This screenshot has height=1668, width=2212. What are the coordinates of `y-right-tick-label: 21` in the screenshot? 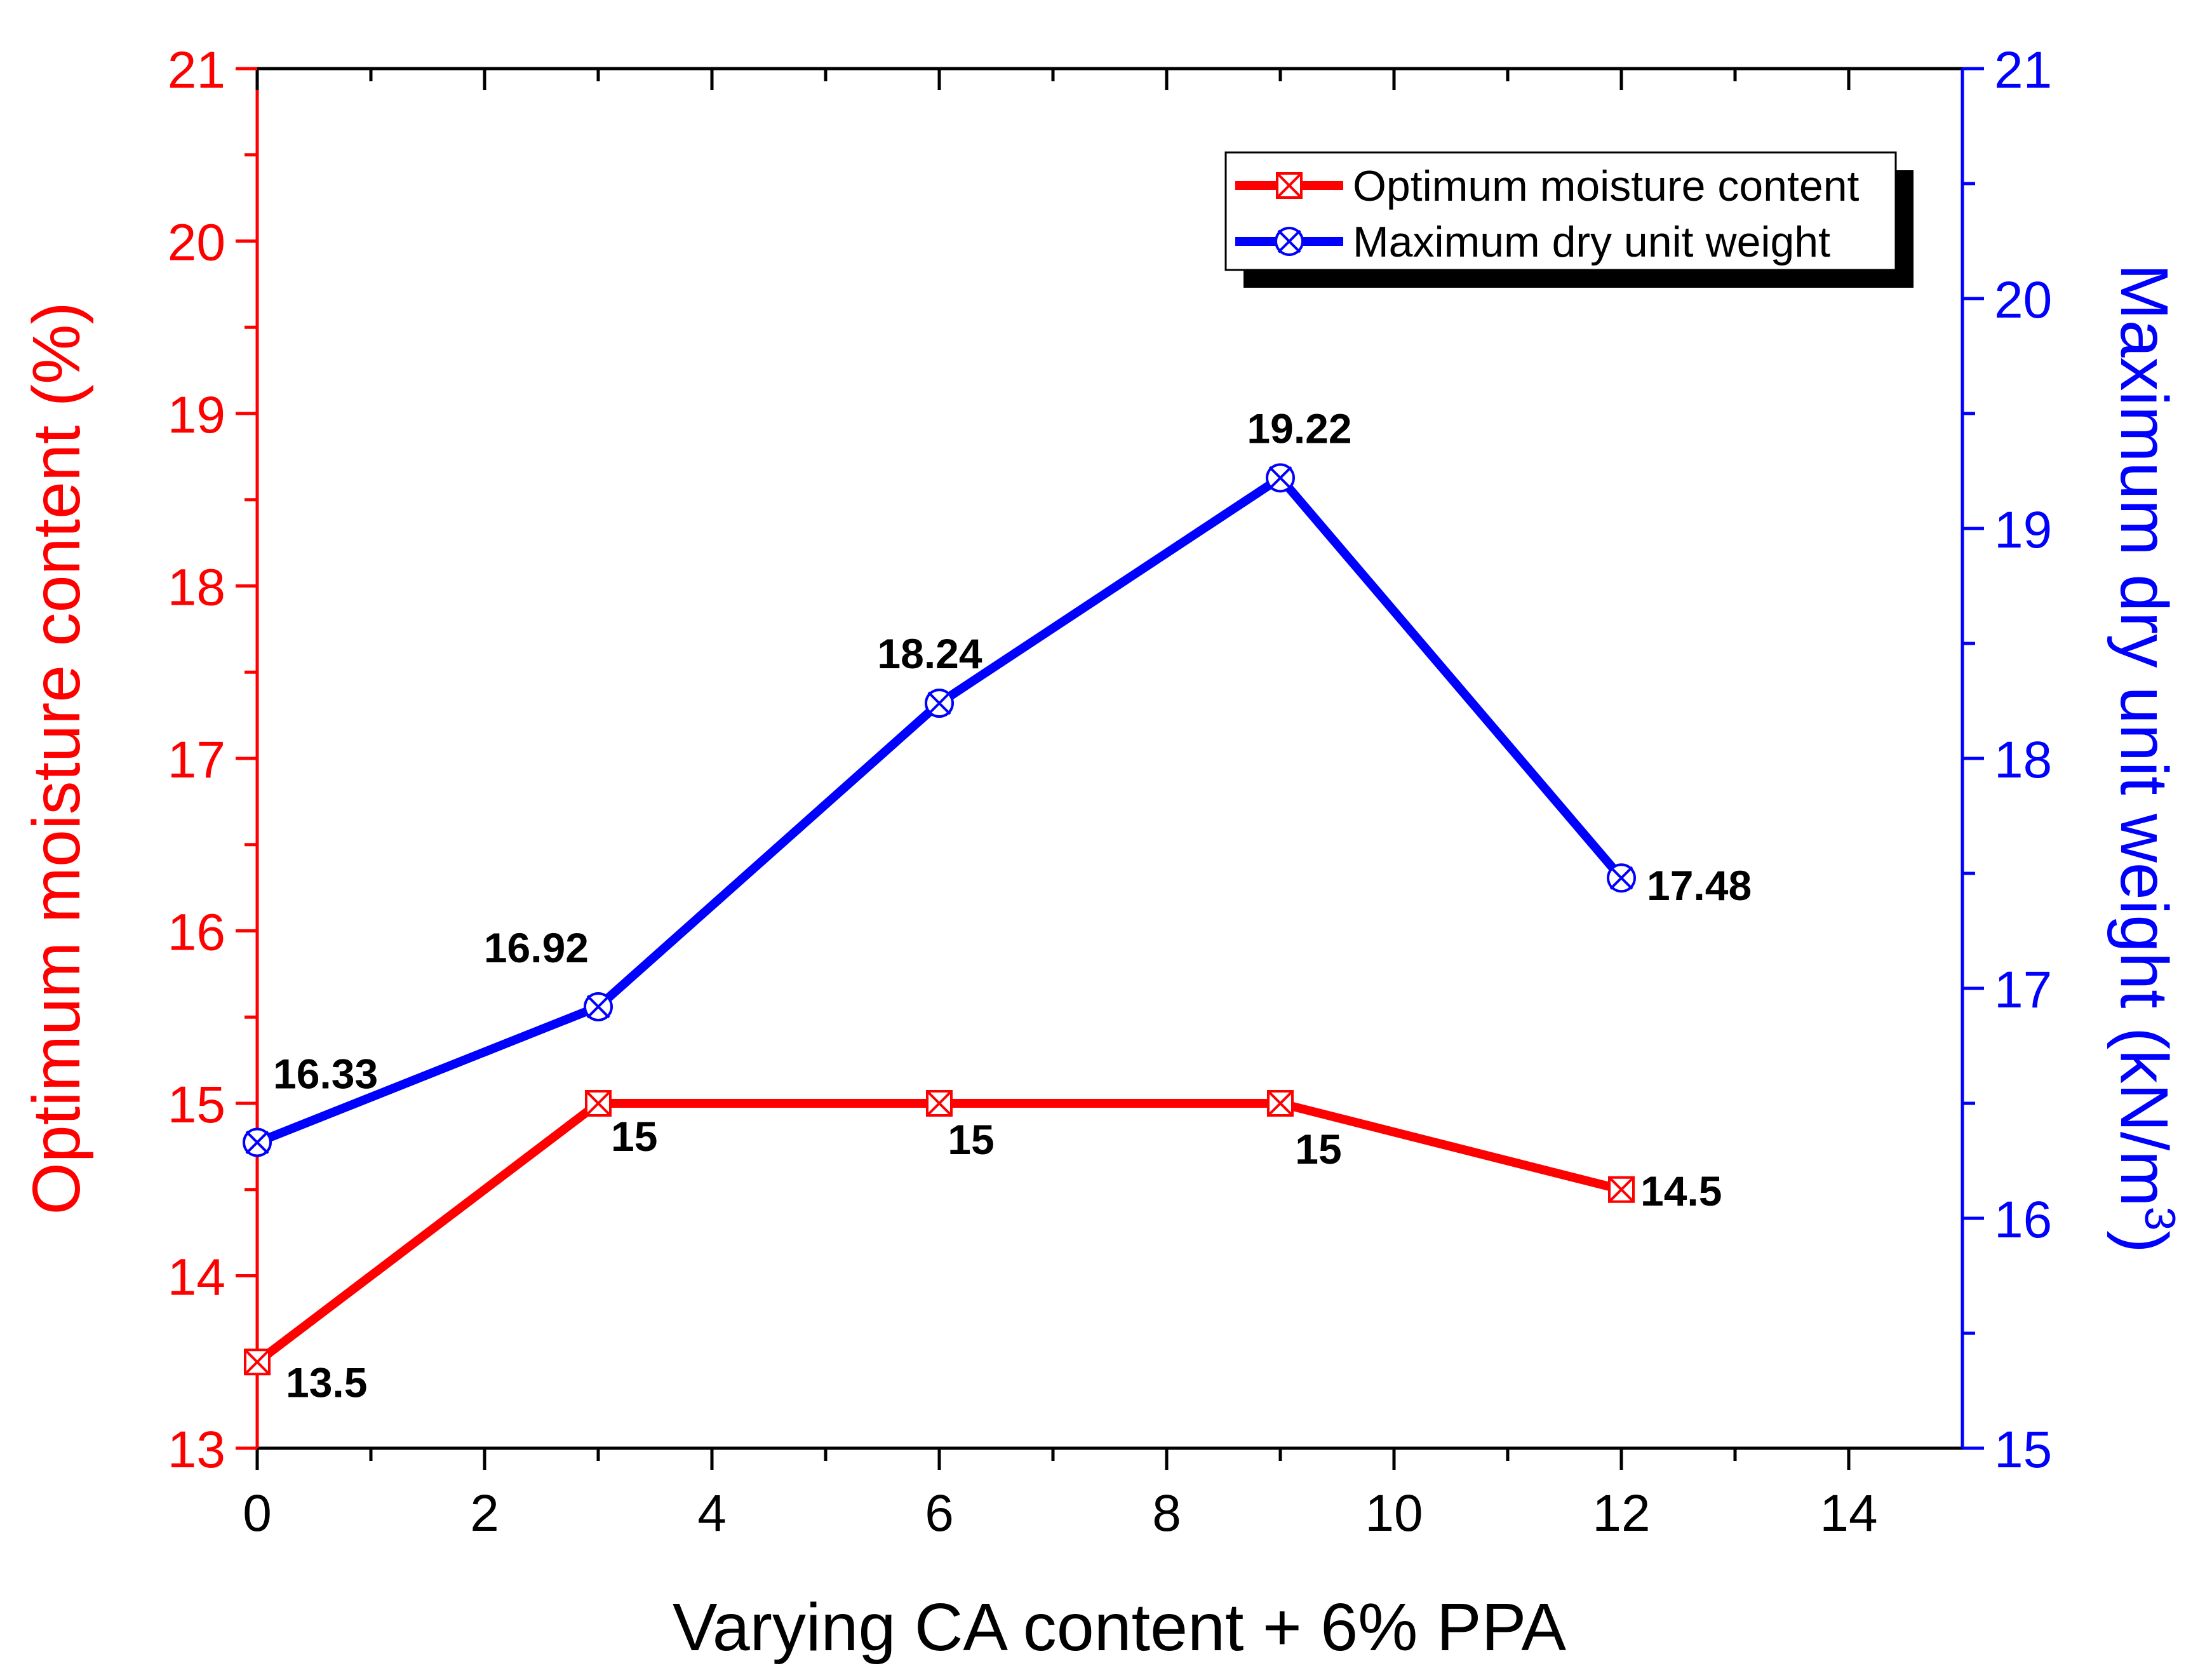 It's located at (2023, 70).